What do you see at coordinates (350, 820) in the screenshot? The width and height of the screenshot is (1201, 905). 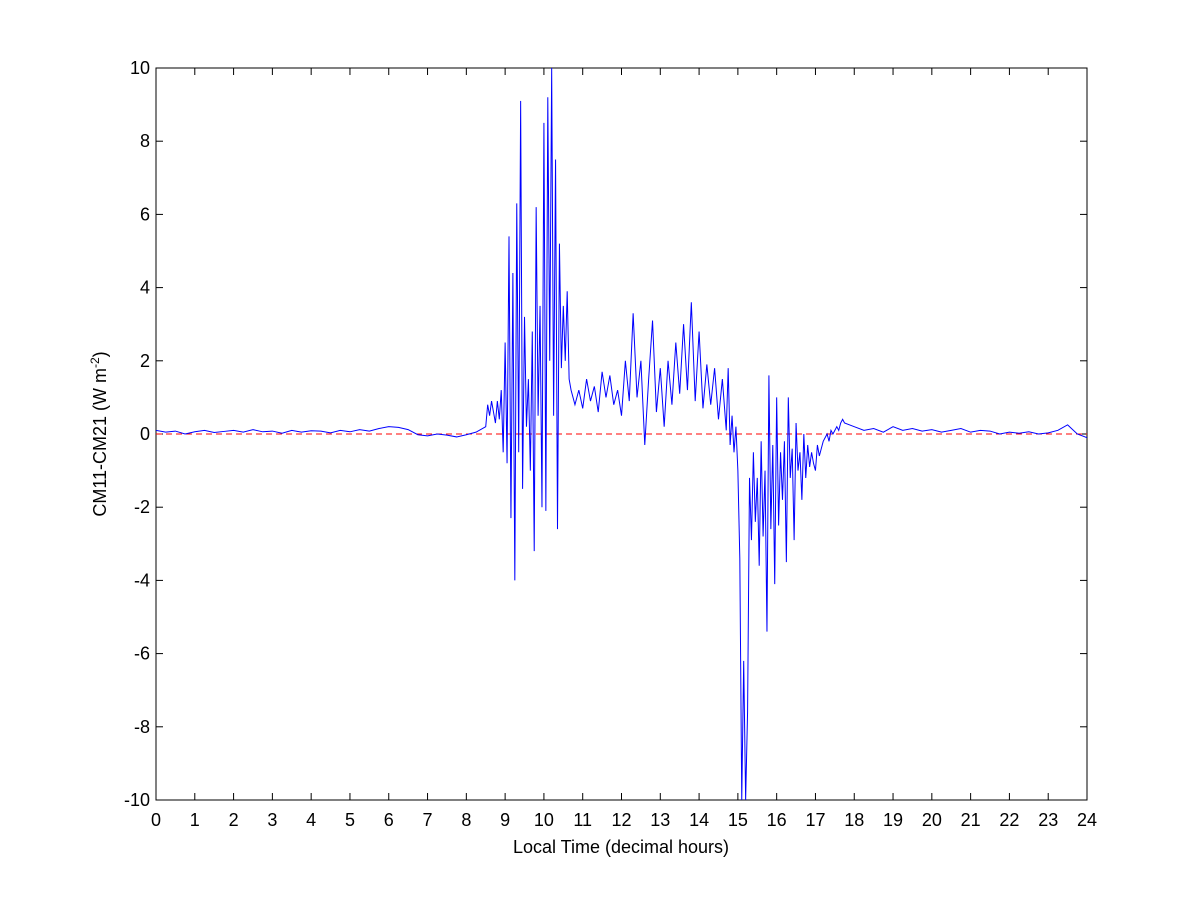 I see `x-tick-label: 5` at bounding box center [350, 820].